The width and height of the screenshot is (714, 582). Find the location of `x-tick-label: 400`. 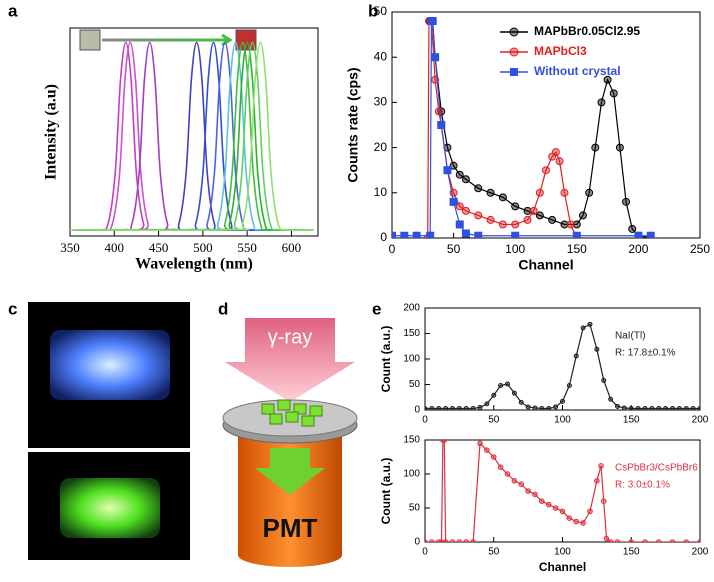

x-tick-label: 400 is located at coordinates (115, 247).